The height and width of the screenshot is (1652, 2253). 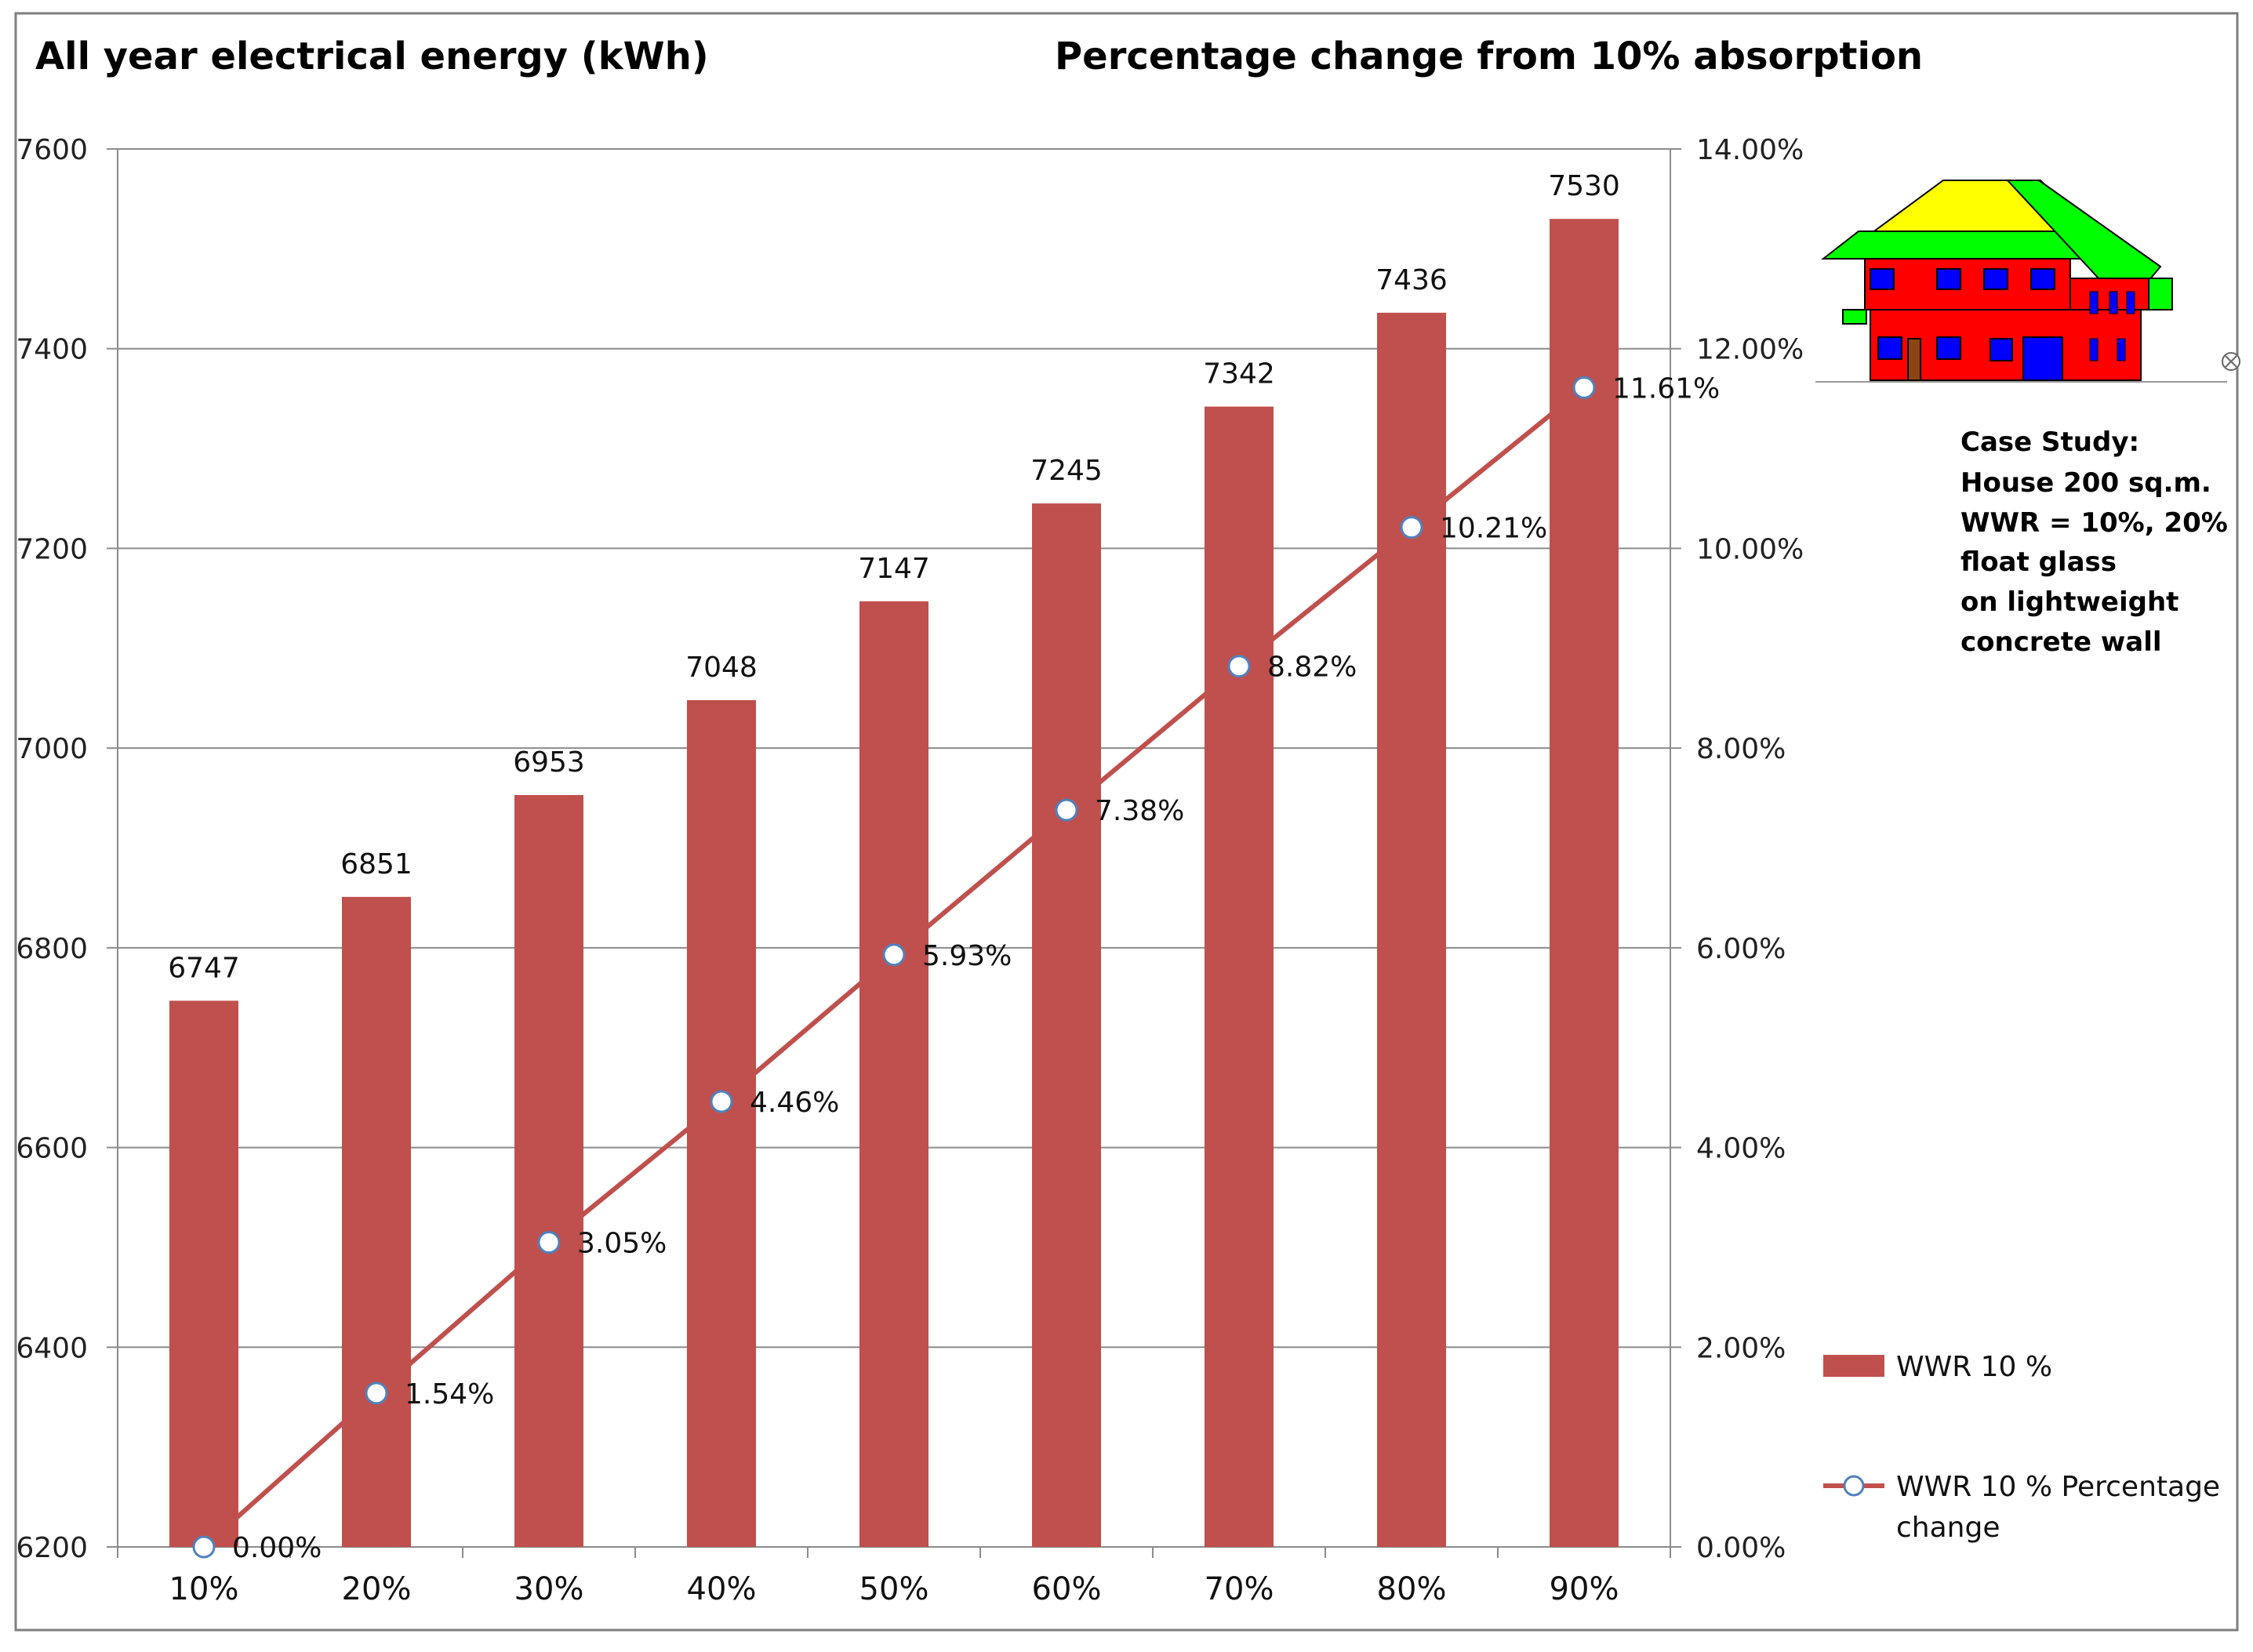 What do you see at coordinates (894, 1589) in the screenshot?
I see `x-tick-label: 50%` at bounding box center [894, 1589].